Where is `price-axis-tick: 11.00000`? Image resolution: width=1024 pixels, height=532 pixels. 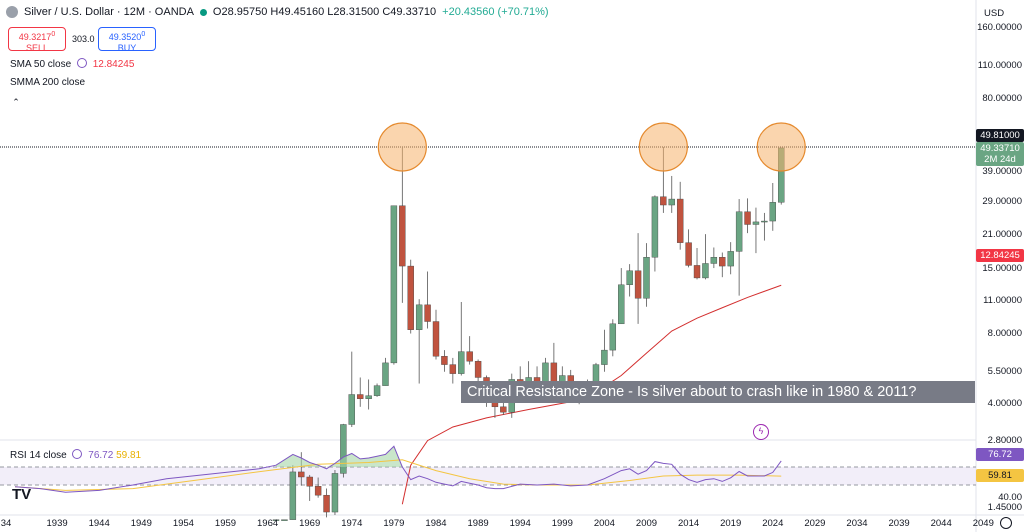
price-axis-tick: 11.00000 is located at coordinates (1002, 301).